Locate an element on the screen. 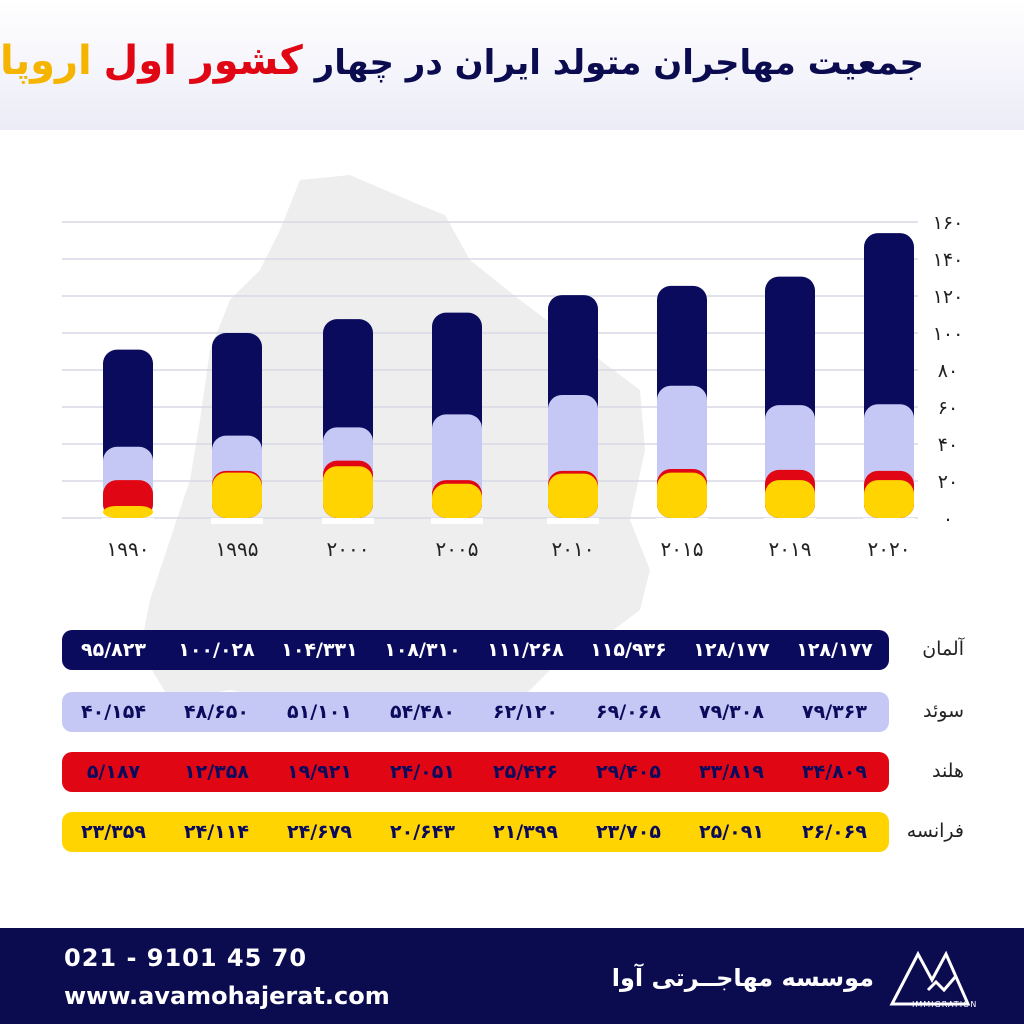 Image resolution: width=1024 pixels, height=1024 pixels. table-cell: ۲۱/۳۹۹ is located at coordinates (525, 832).